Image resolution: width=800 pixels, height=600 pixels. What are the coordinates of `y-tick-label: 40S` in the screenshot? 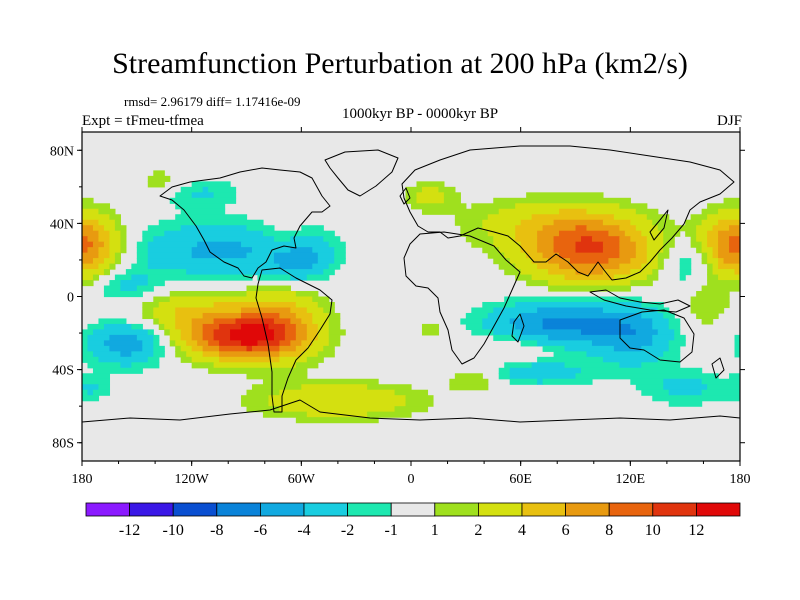 It's located at (63, 371).